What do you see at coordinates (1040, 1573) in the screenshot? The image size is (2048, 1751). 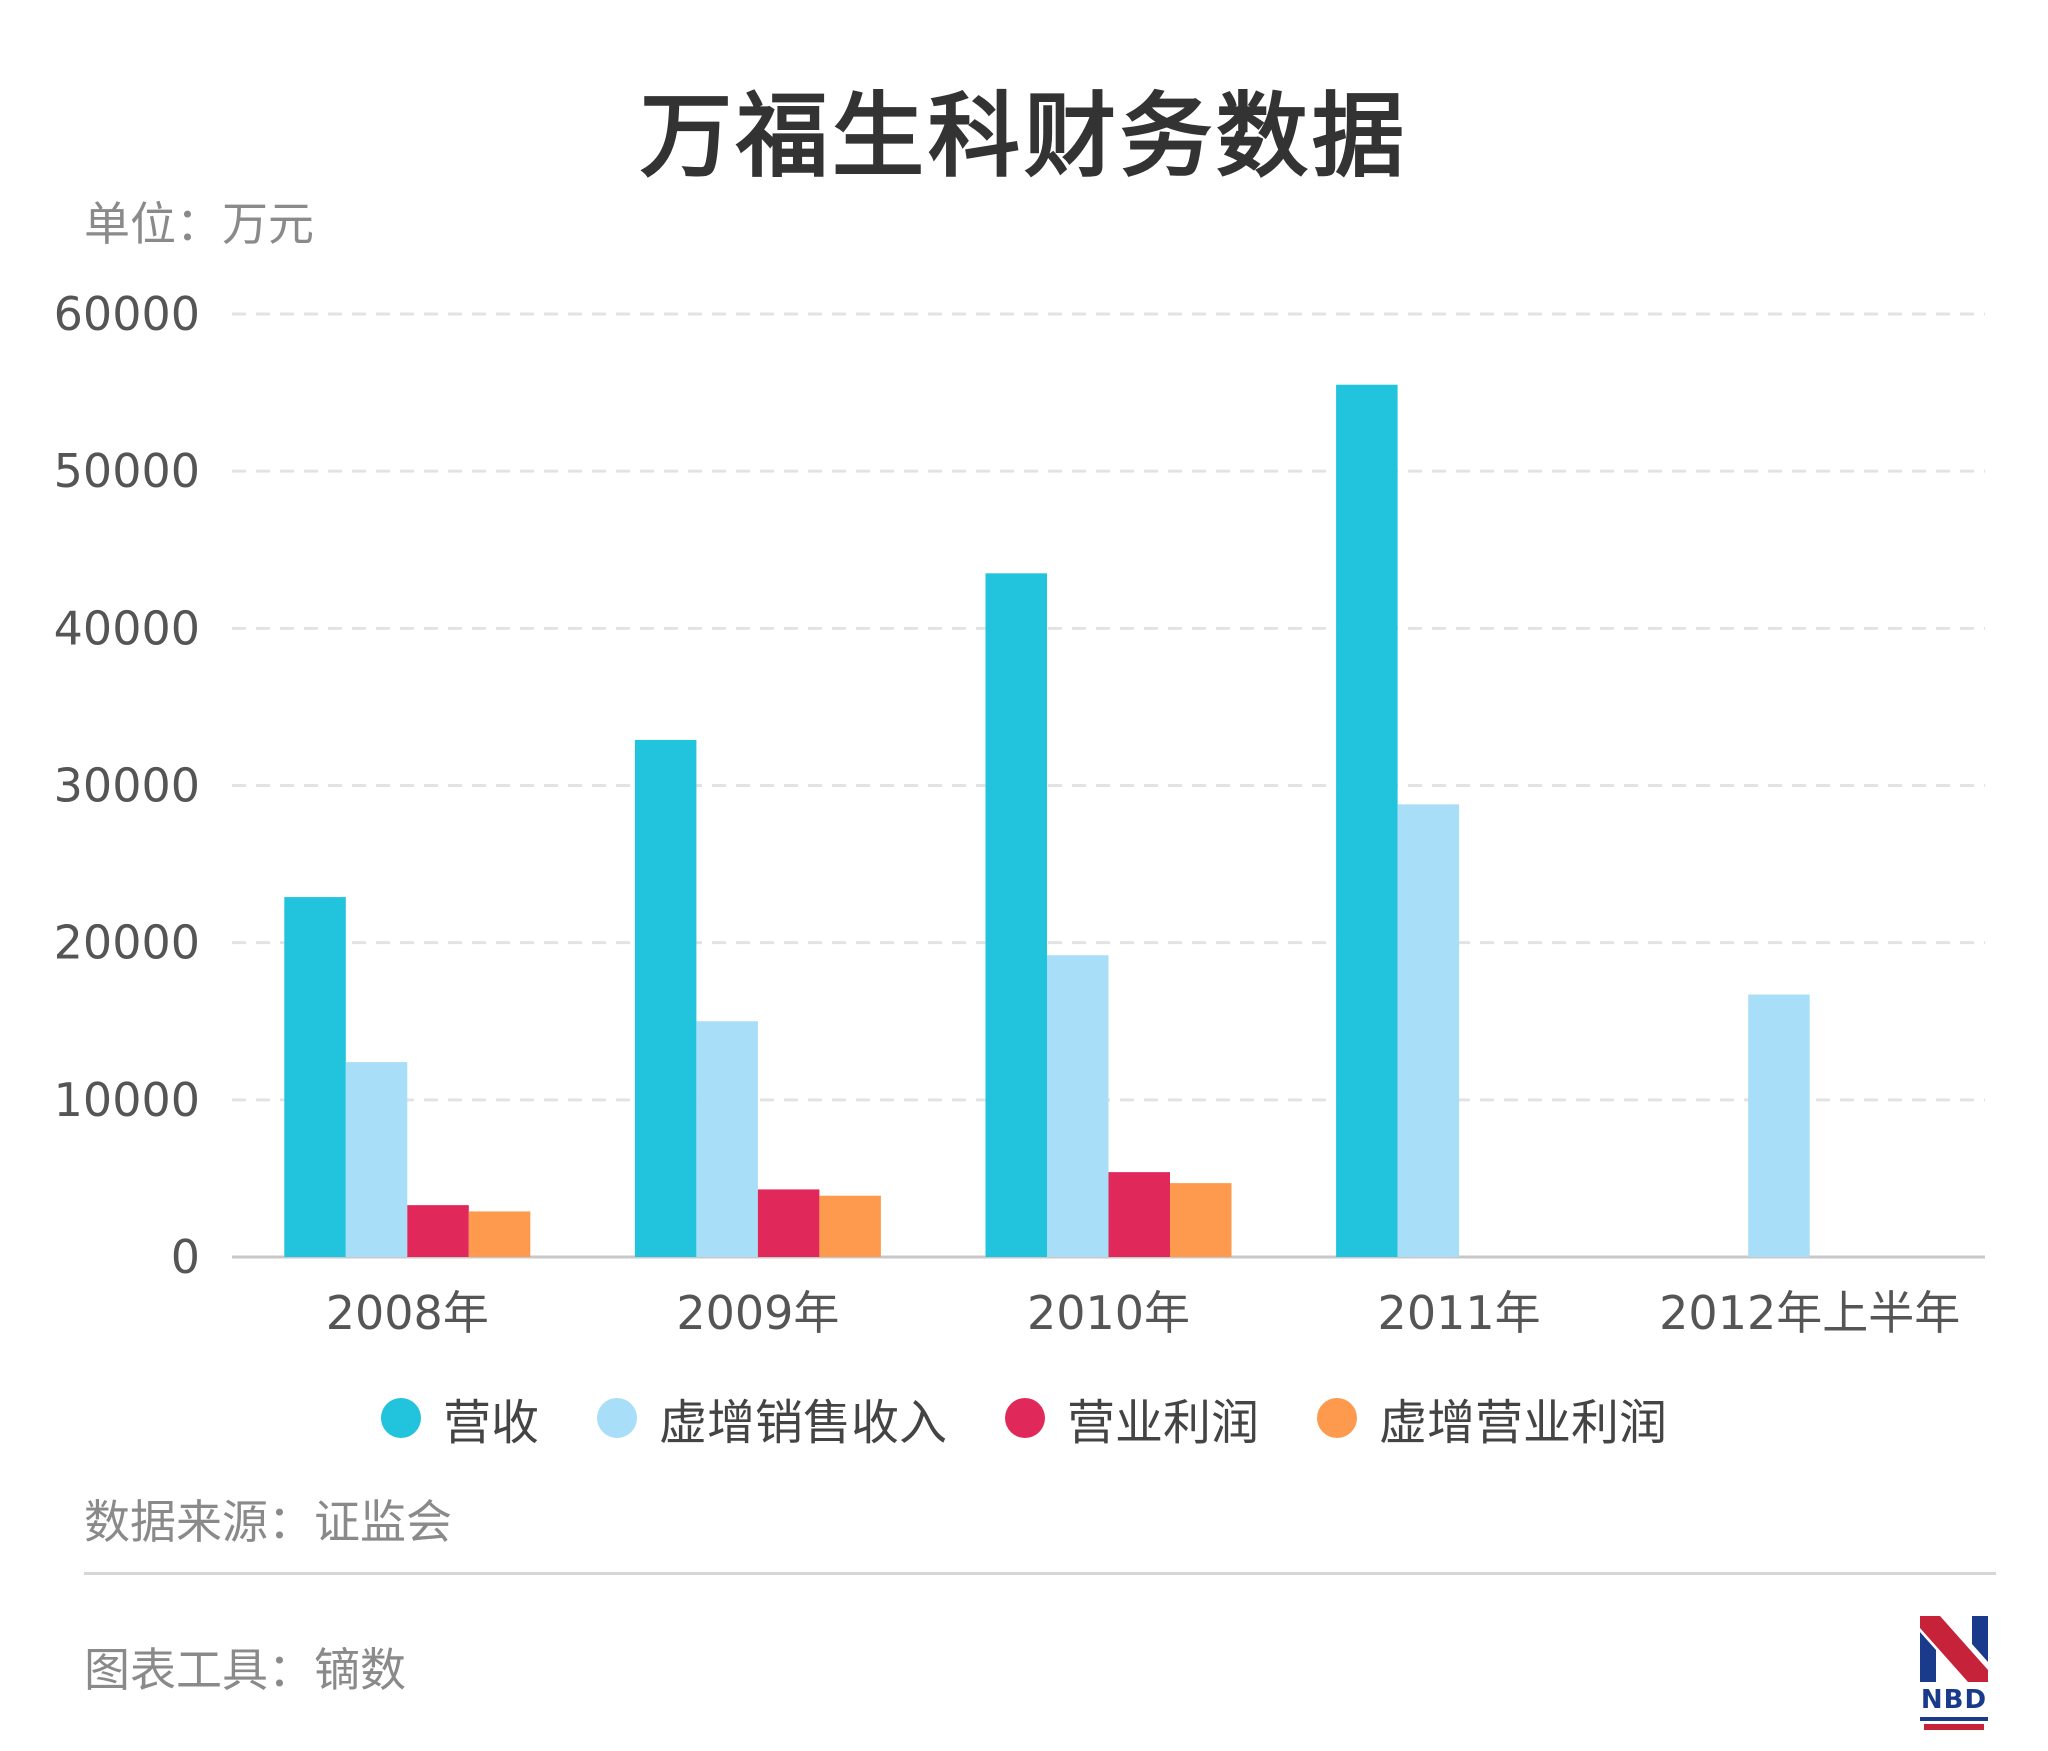 I see `divider` at bounding box center [1040, 1573].